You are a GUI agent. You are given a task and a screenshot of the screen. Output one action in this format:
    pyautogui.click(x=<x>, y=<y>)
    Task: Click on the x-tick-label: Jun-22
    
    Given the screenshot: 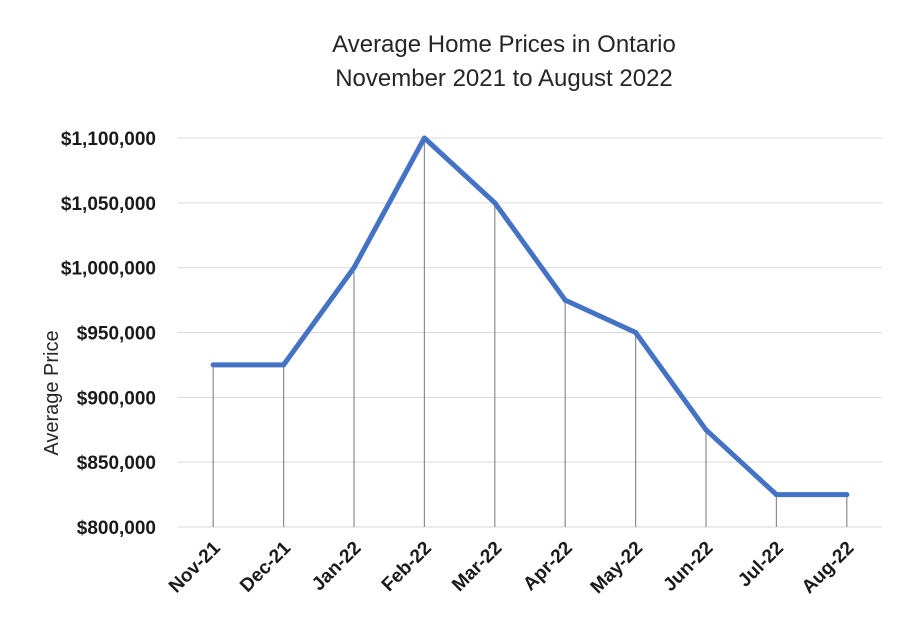 What is the action you would take?
    pyautogui.click(x=688, y=567)
    